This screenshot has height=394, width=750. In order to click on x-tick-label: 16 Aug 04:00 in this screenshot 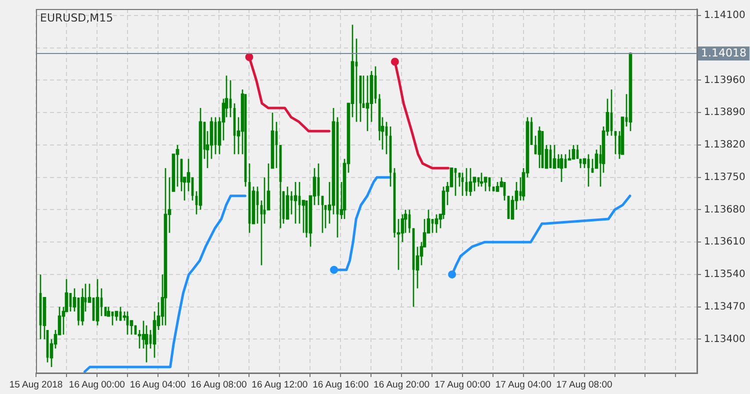, I will do `click(158, 384)`.